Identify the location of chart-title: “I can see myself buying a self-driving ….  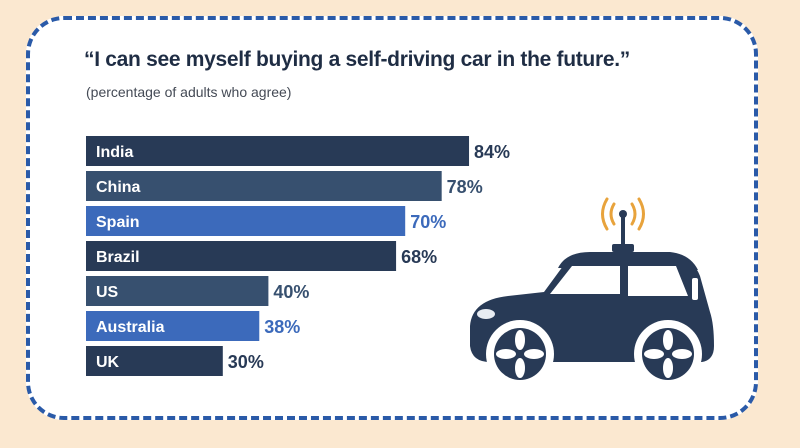
(357, 59).